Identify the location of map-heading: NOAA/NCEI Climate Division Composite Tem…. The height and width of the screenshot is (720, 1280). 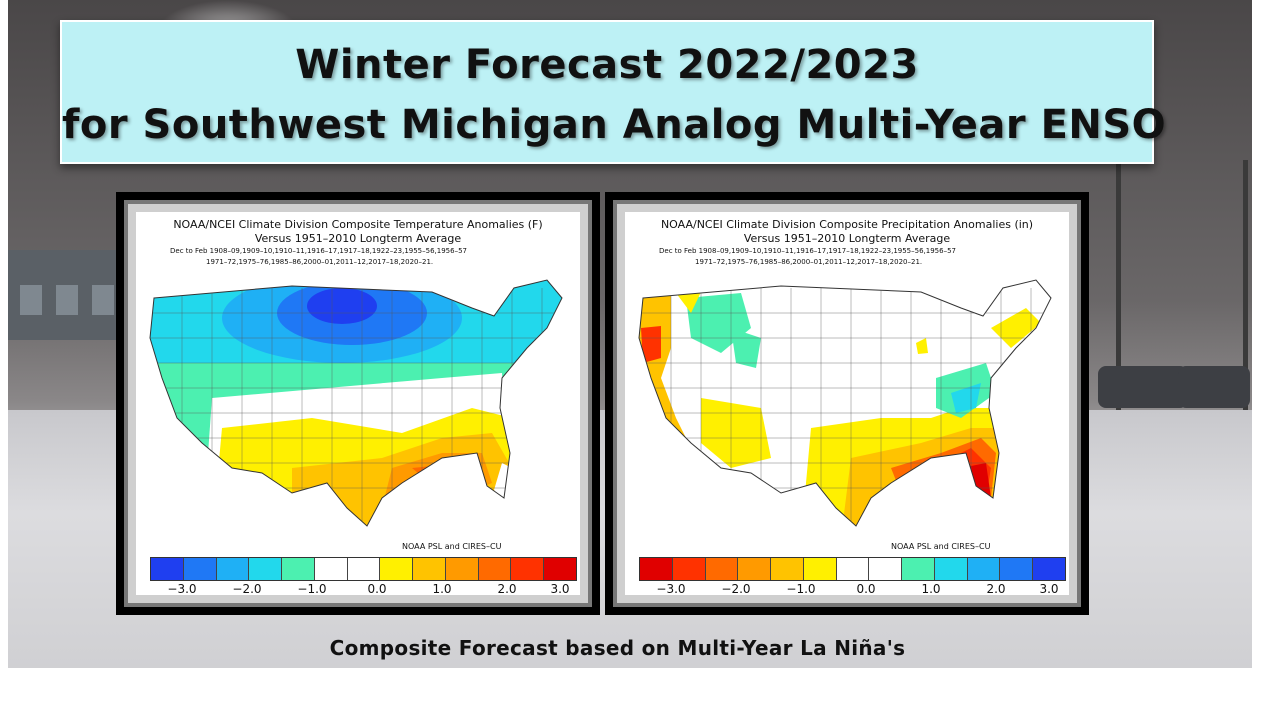
(358, 224).